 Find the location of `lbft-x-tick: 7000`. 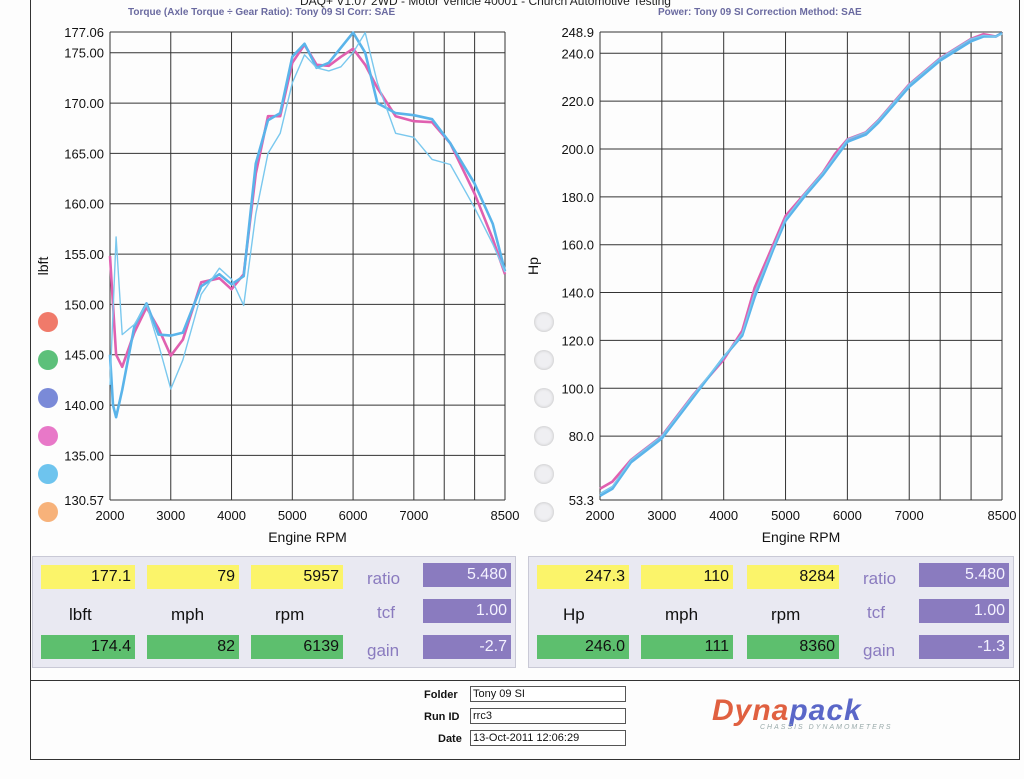

lbft-x-tick: 7000 is located at coordinates (413, 515).